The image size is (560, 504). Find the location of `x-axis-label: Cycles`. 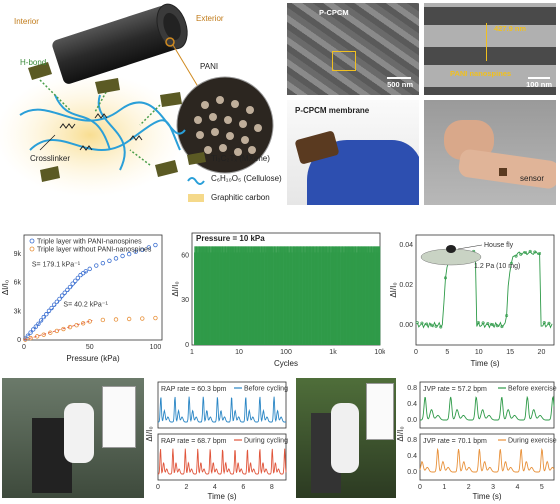

x-axis-label: Cycles is located at coordinates (286, 363).